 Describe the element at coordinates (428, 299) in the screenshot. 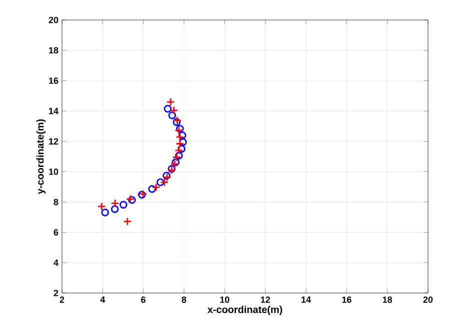

I see `x-tick-label: 20` at that location.